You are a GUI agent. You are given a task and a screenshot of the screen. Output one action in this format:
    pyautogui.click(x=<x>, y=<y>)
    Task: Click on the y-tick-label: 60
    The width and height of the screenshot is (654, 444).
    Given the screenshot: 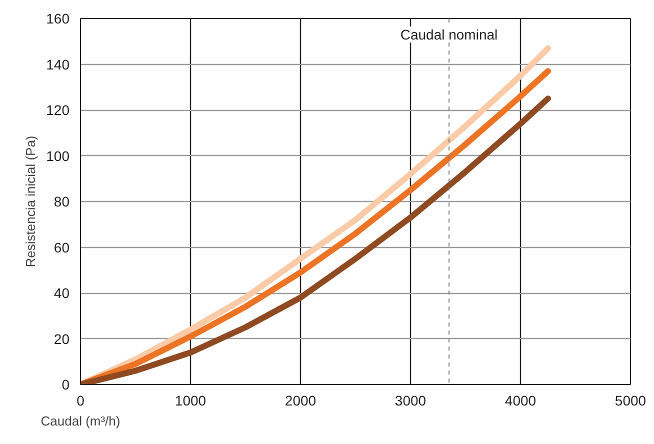 What is the action you would take?
    pyautogui.click(x=62, y=247)
    